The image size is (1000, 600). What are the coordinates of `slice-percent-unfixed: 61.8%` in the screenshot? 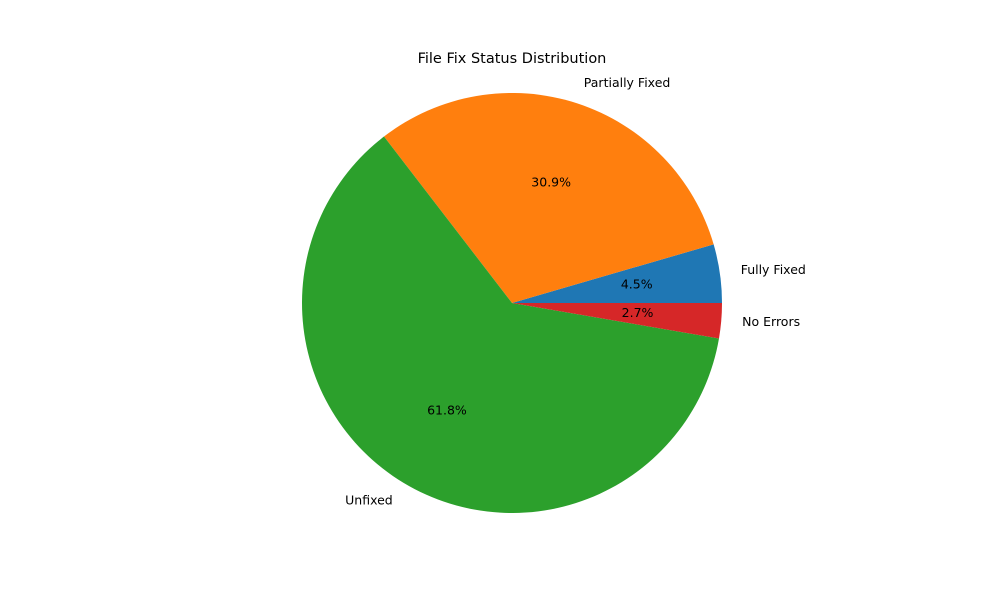 It's located at (447, 409).